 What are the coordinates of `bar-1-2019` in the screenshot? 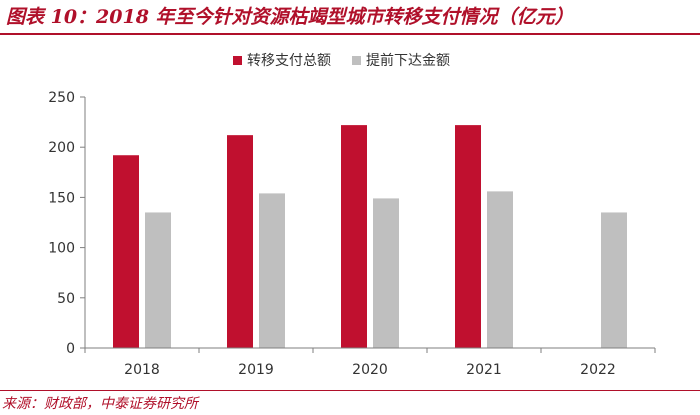 It's located at (240, 241).